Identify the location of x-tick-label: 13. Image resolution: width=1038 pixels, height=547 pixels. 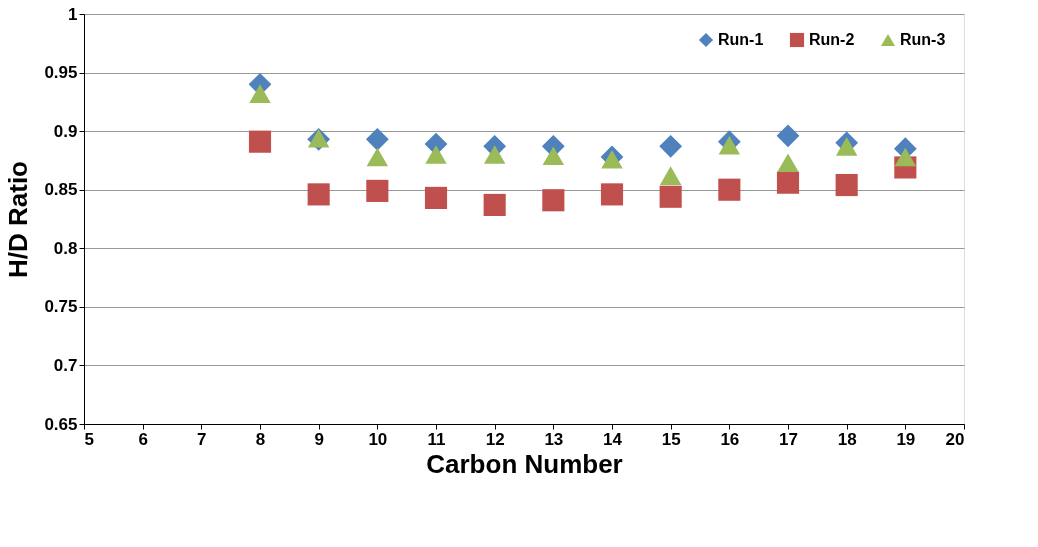
(554, 439).